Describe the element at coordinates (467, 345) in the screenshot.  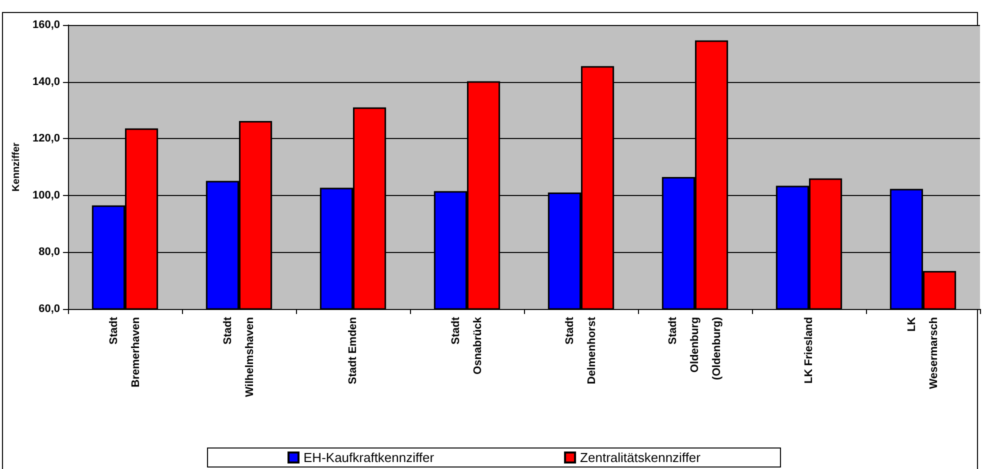
I see `x-tick-label: Stadt Osnabrück` at that location.